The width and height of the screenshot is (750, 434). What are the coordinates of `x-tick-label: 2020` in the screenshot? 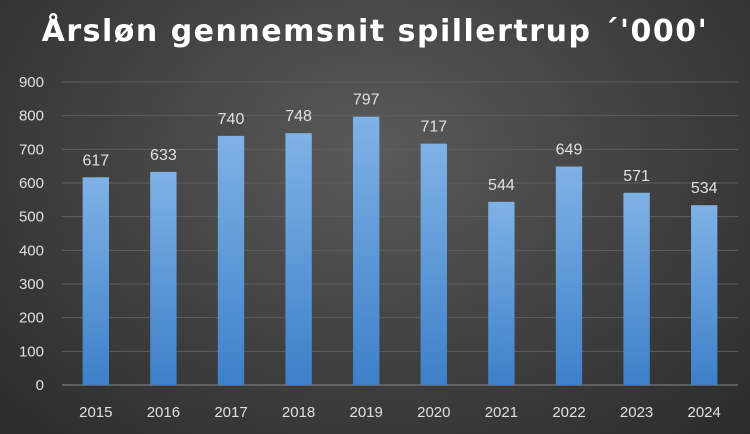 It's located at (433, 412).